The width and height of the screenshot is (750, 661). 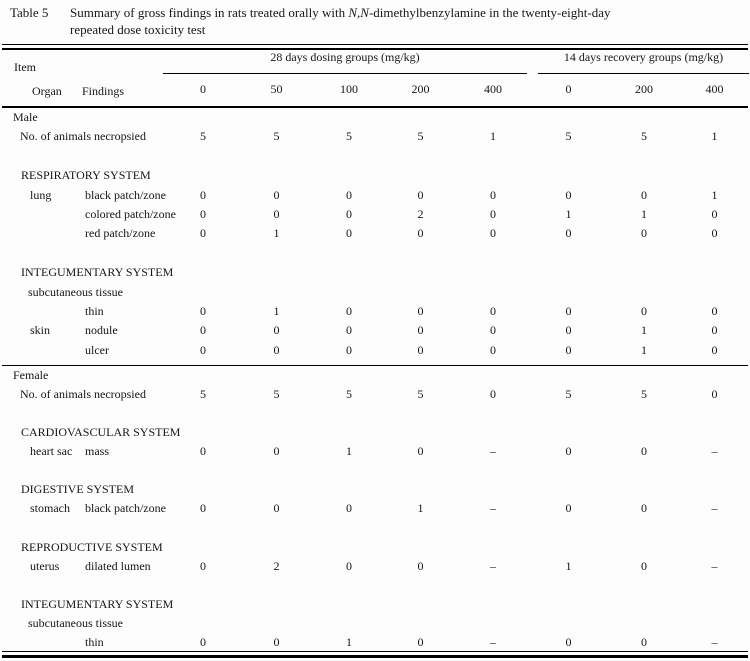 What do you see at coordinates (84, 233) in the screenshot?
I see `row-label-cell: red patch/zone` at bounding box center [84, 233].